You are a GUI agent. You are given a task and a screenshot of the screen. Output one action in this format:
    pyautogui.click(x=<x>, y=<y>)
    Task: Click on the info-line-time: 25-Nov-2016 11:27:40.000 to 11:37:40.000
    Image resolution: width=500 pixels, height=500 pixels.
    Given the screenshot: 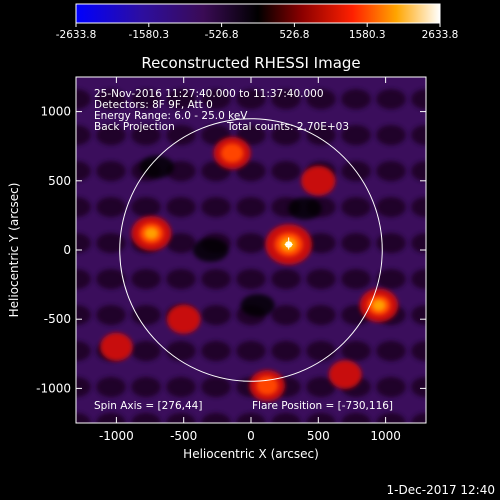 What is the action you would take?
    pyautogui.click(x=209, y=94)
    